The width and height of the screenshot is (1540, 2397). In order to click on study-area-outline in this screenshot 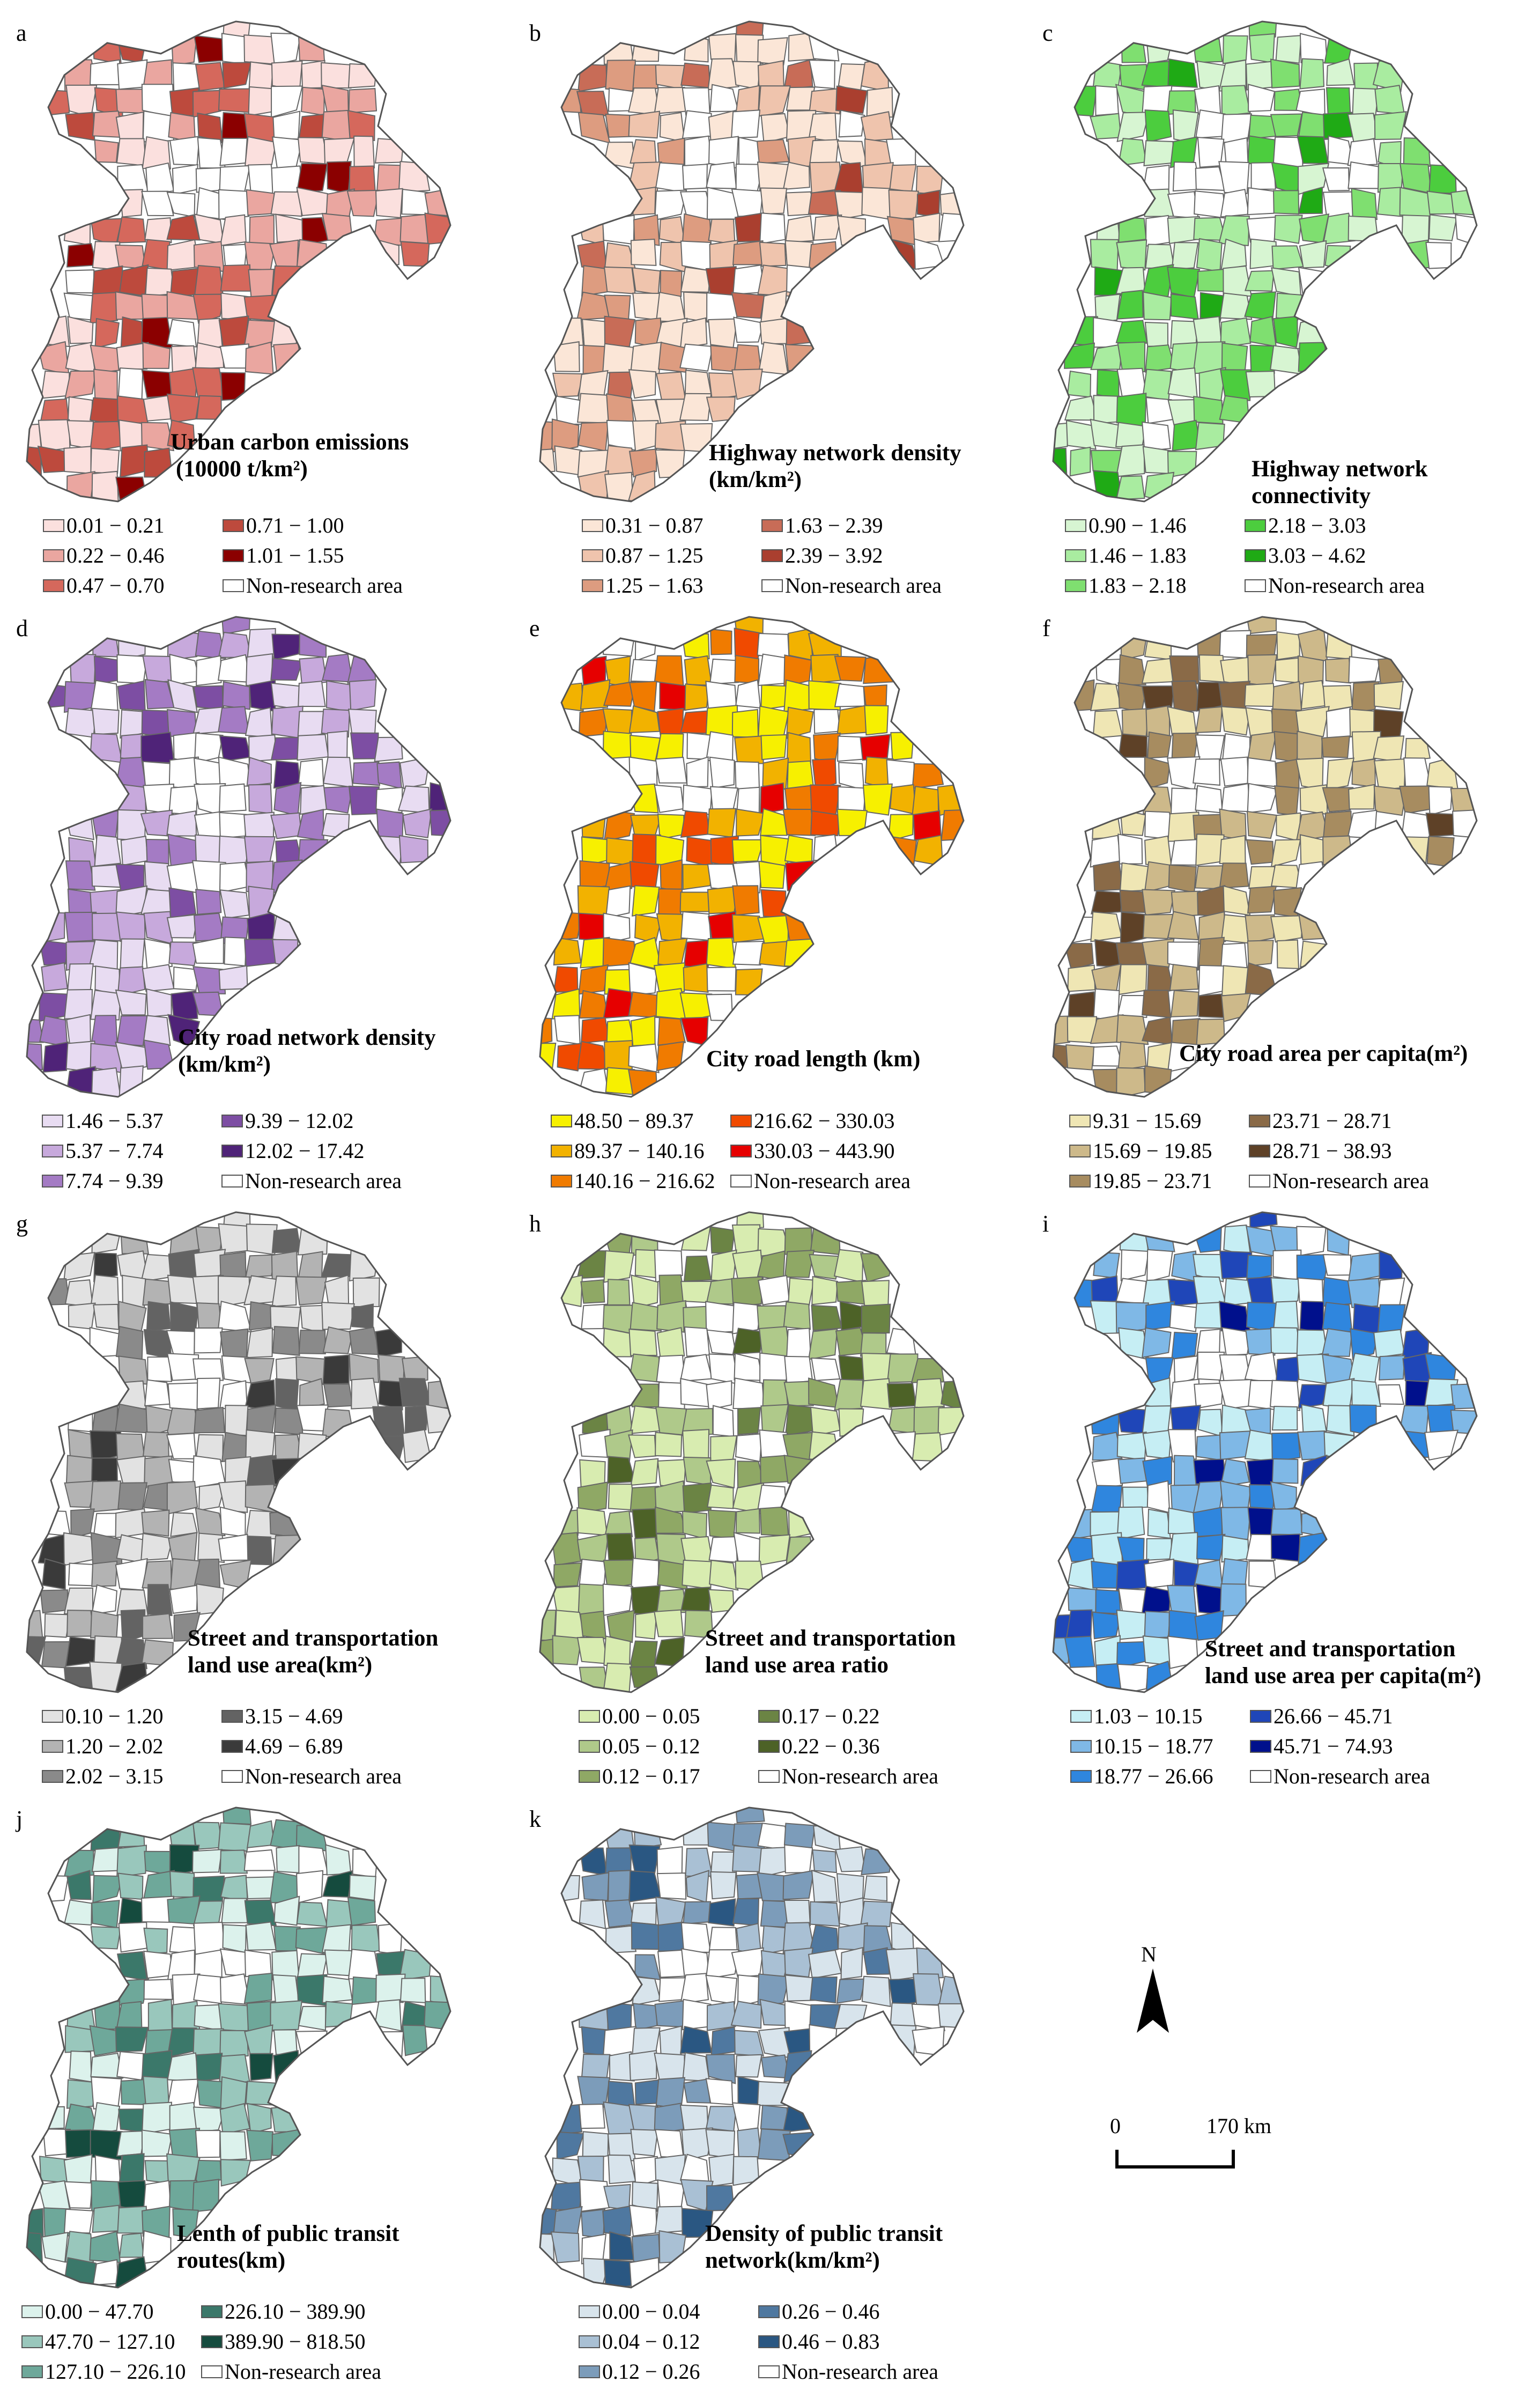, I will do `click(1265, 1452)`.